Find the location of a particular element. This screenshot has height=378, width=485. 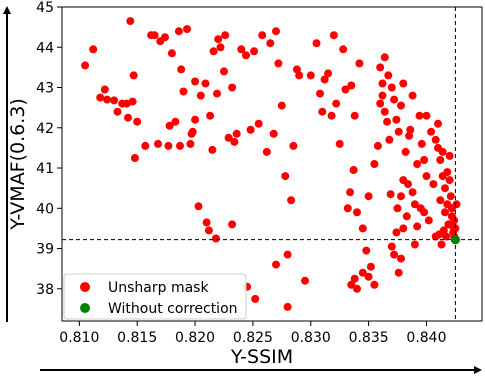

y-tick-label: 39 is located at coordinates (45, 250).